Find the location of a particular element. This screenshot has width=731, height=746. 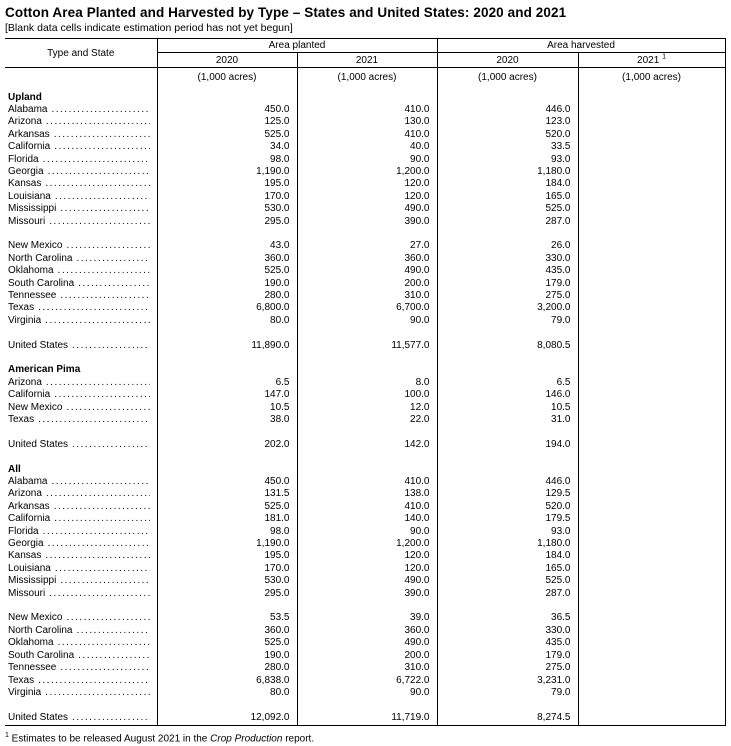

year-label: 2020 is located at coordinates (507, 60).